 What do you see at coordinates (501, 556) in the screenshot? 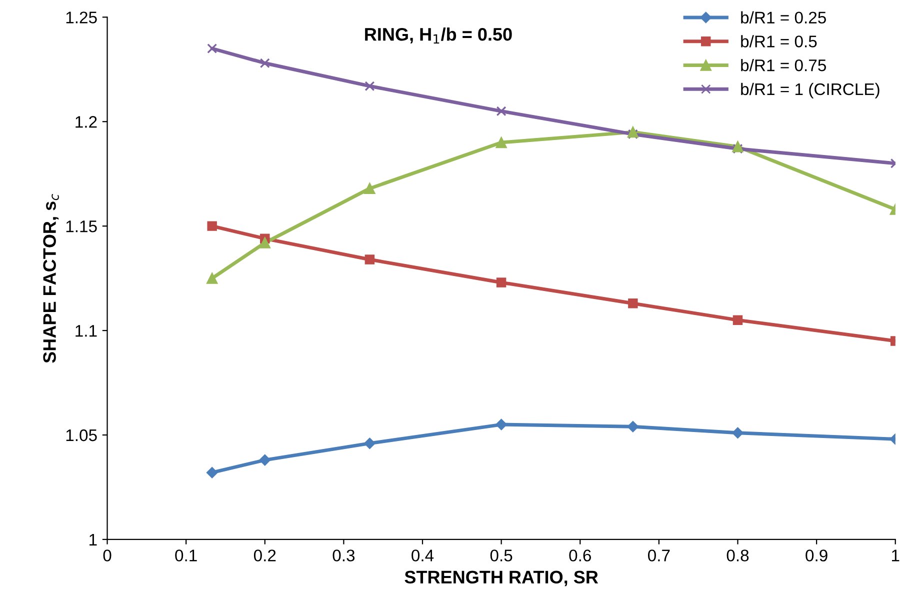
I see `x-tick-label: 0.5` at bounding box center [501, 556].